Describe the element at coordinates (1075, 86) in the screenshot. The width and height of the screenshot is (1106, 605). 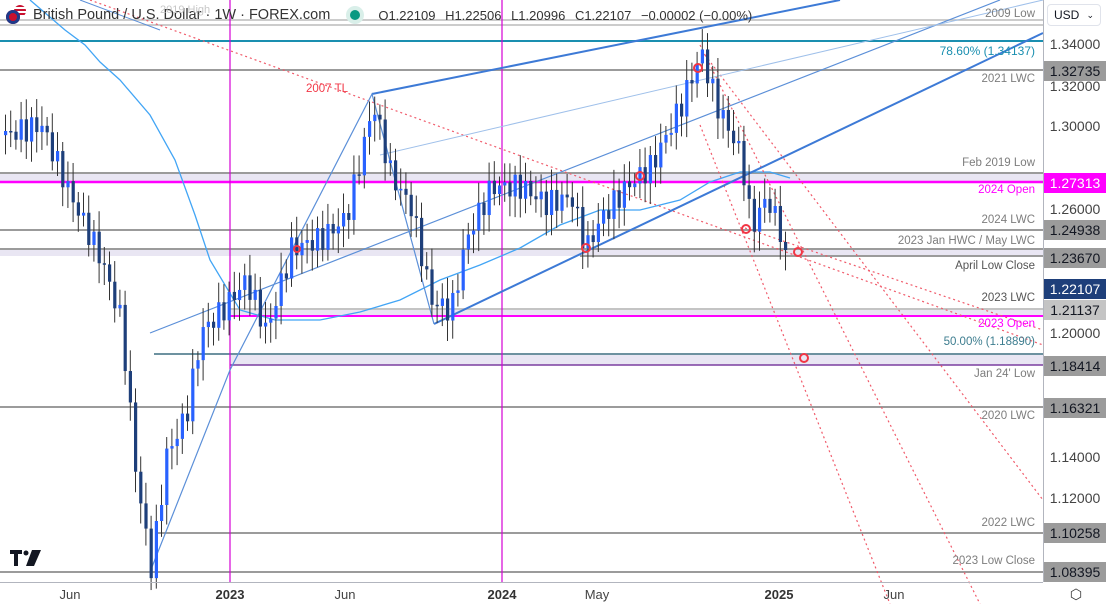
I see `price-tick: 1.32000` at that location.